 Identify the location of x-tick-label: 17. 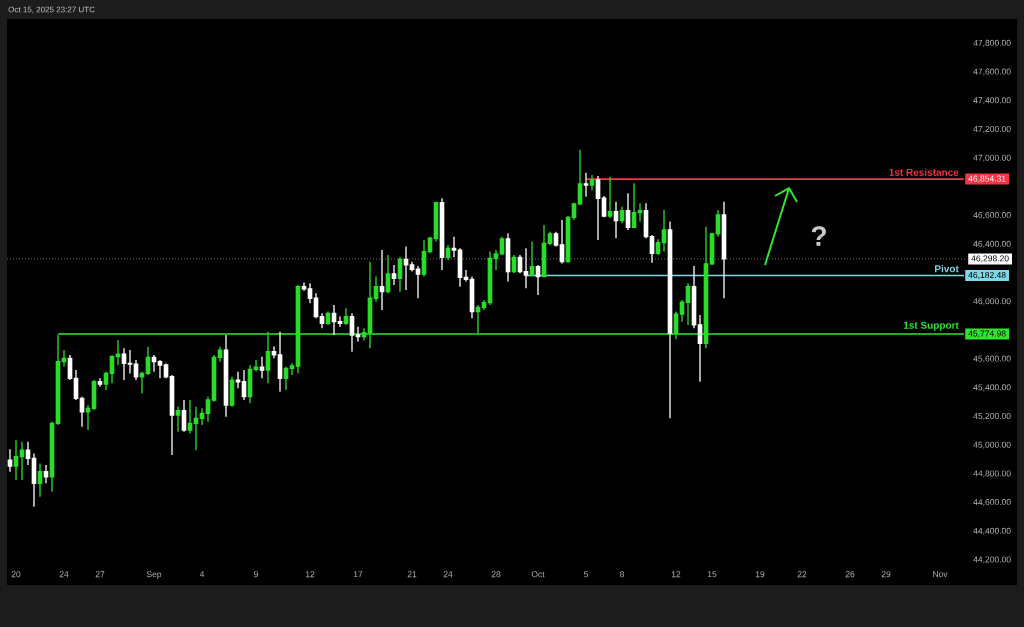
(358, 574).